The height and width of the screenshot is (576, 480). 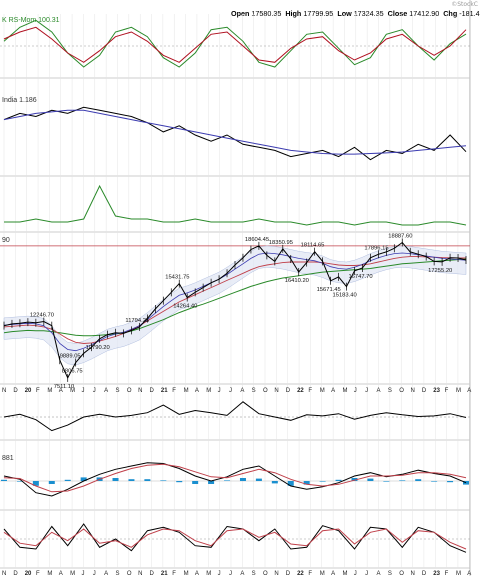 What do you see at coordinates (235, 297) in the screenshot?
I see `ma-green-line` at bounding box center [235, 297].